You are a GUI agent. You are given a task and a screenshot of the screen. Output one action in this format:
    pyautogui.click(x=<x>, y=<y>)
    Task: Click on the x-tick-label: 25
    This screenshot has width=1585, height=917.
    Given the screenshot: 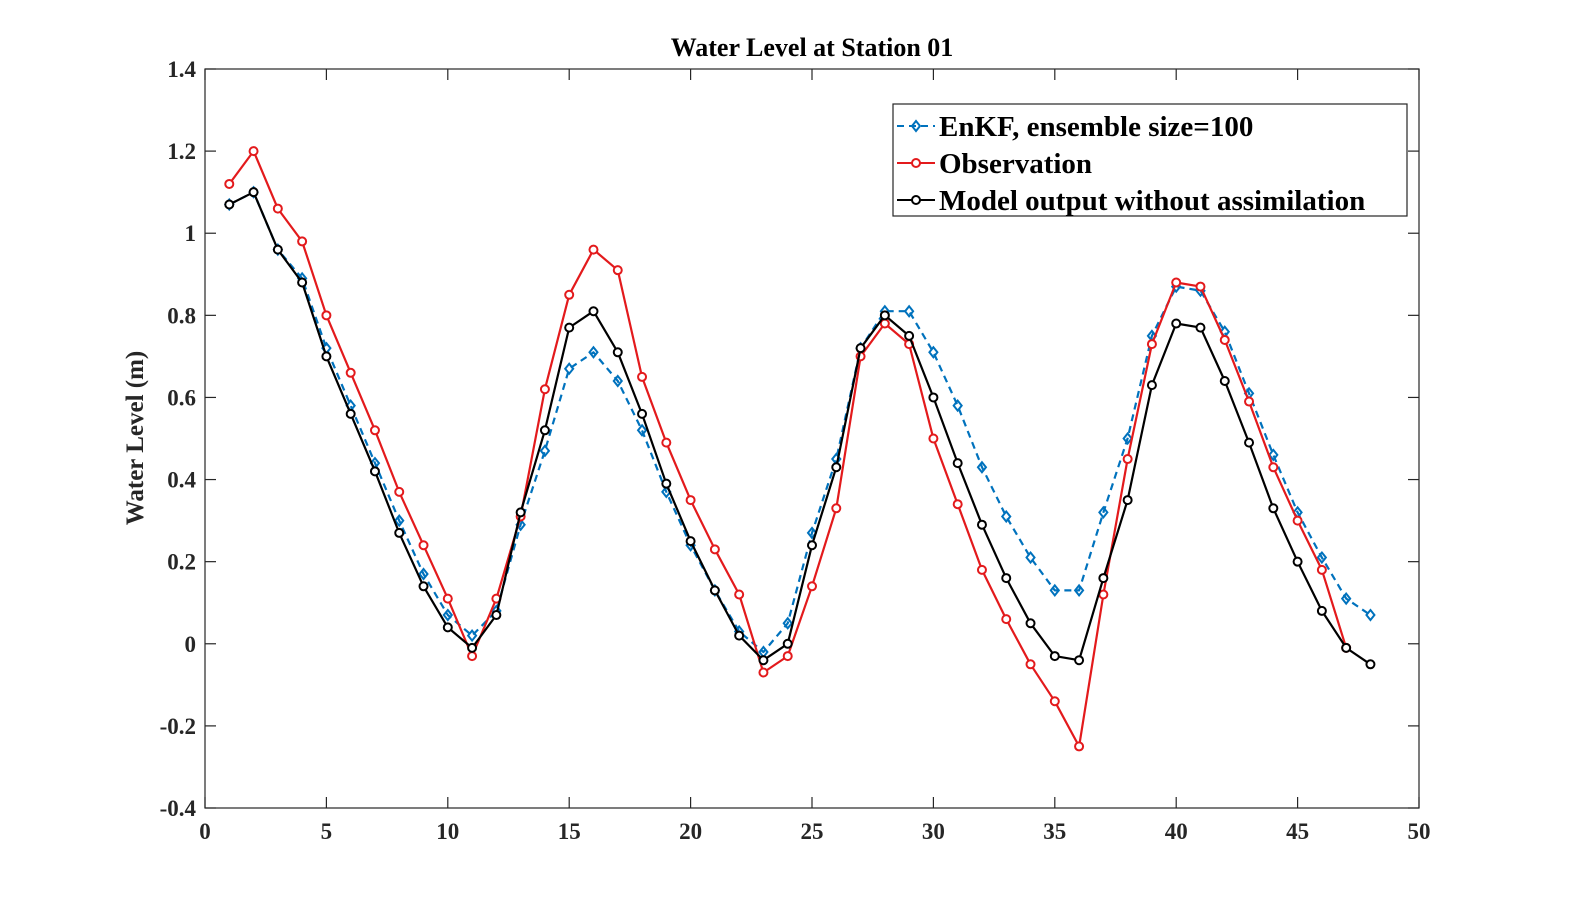 What is the action you would take?
    pyautogui.click(x=812, y=831)
    